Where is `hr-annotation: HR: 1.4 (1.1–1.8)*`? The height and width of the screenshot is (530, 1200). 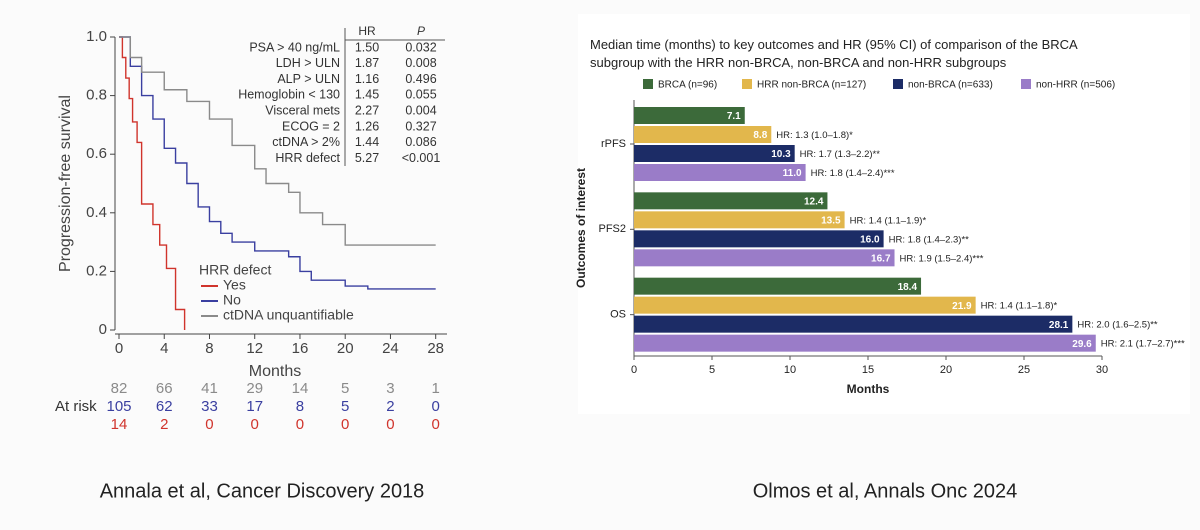
hr-annotation: HR: 1.4 (1.1–1.8)* is located at coordinates (1019, 306).